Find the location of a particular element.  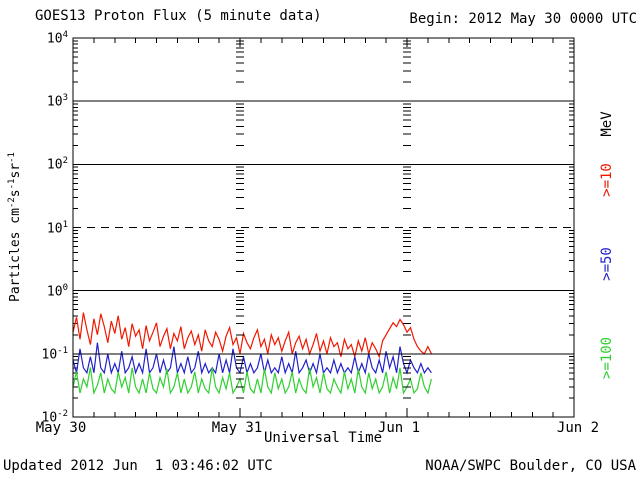

x-day-label-1: May 31 is located at coordinates (237, 428).